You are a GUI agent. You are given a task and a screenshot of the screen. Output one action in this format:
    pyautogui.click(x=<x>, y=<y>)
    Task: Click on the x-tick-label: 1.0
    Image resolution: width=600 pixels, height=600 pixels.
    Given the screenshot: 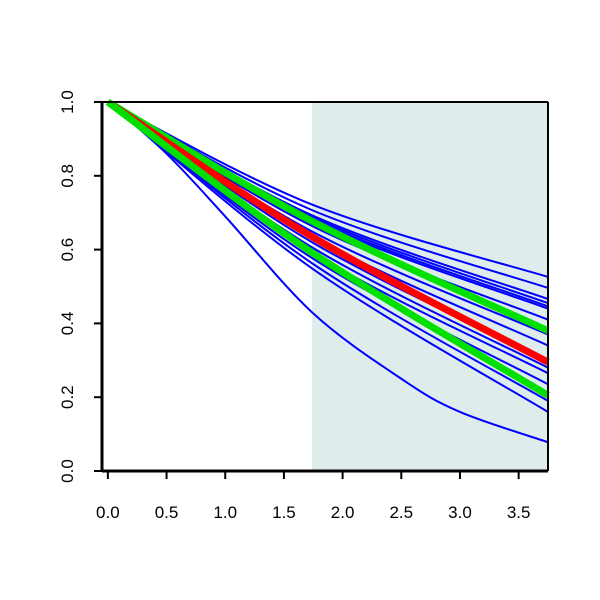 What is the action you would take?
    pyautogui.click(x=225, y=512)
    